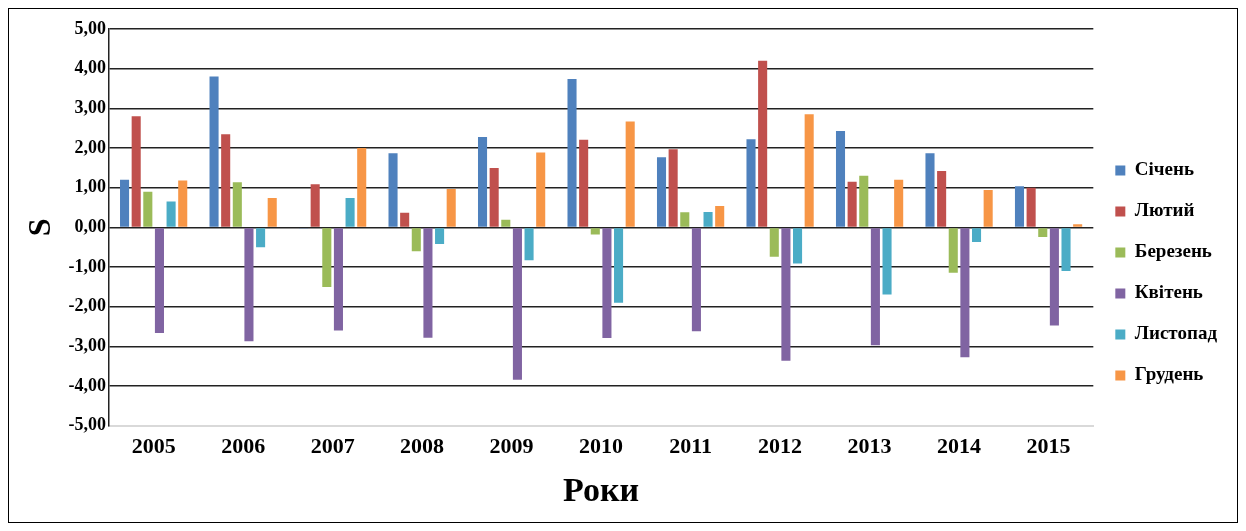 The image size is (1246, 531). Describe the element at coordinates (511, 445) in the screenshot. I see `x-tick-label: 2009` at that location.